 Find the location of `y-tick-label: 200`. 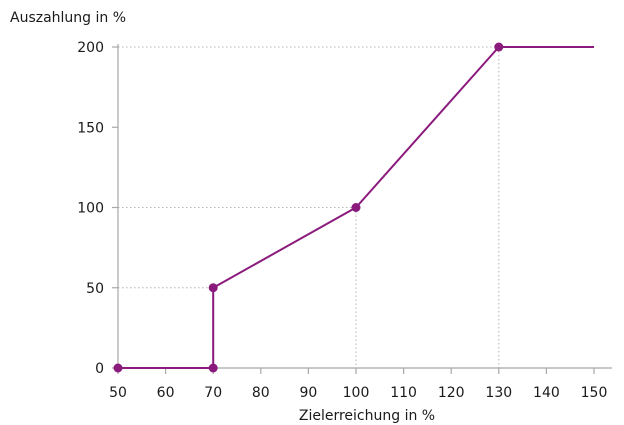

y-tick-label: 200 is located at coordinates (90, 48).